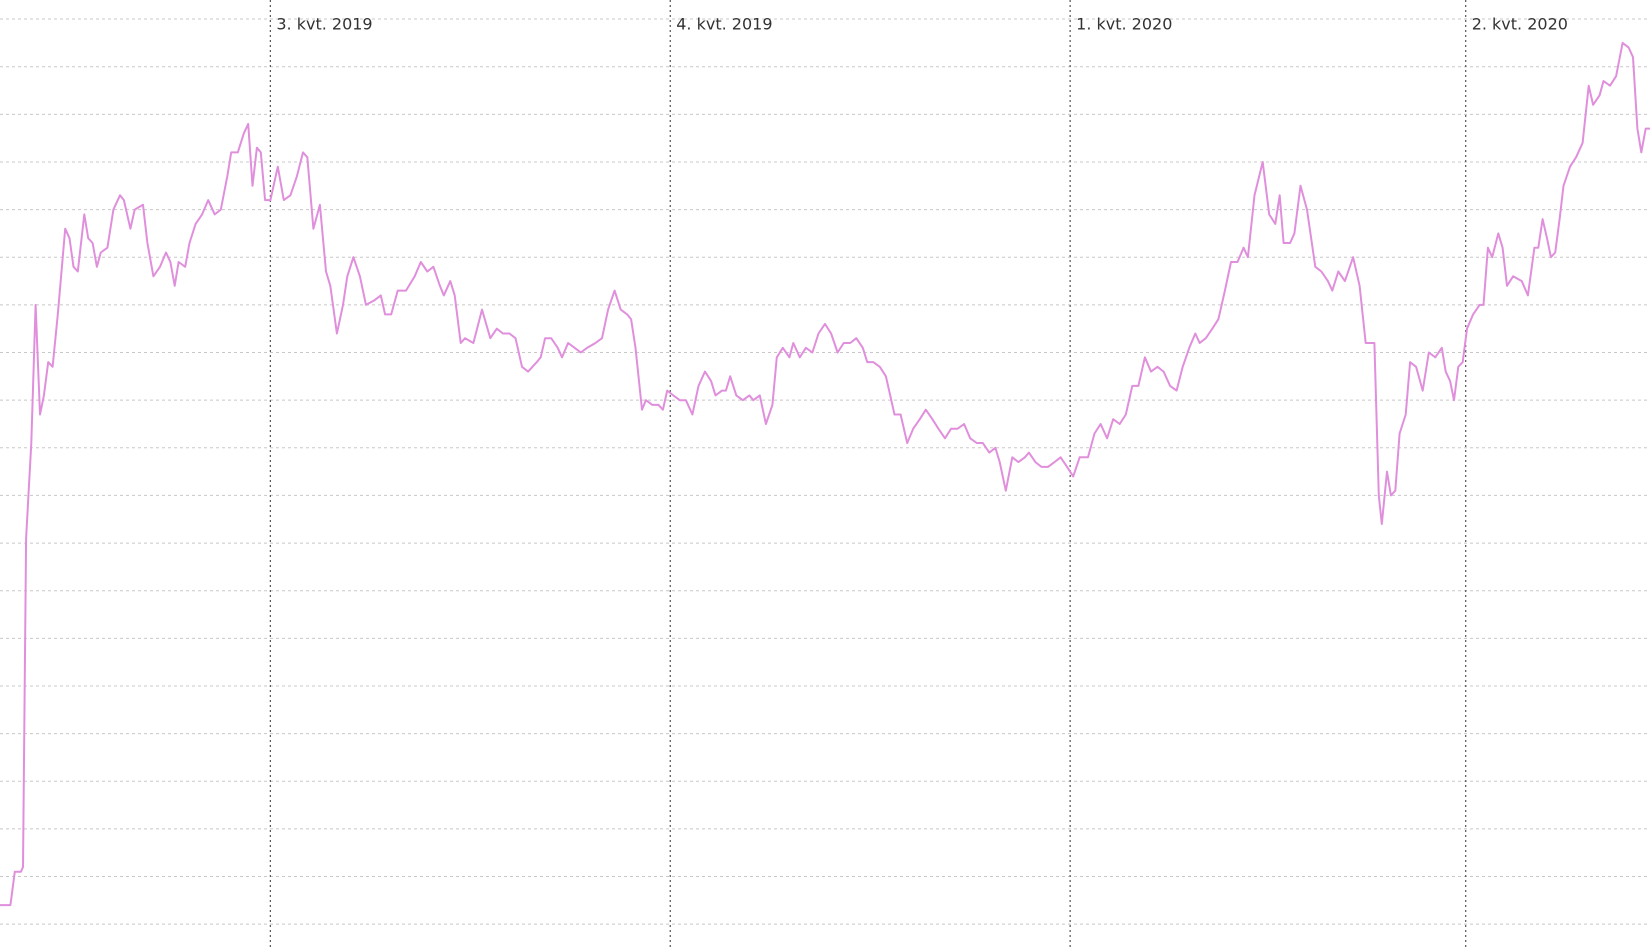 The width and height of the screenshot is (1650, 948). What do you see at coordinates (1124, 24) in the screenshot?
I see `period-label: 1. kvt. 2020` at bounding box center [1124, 24].